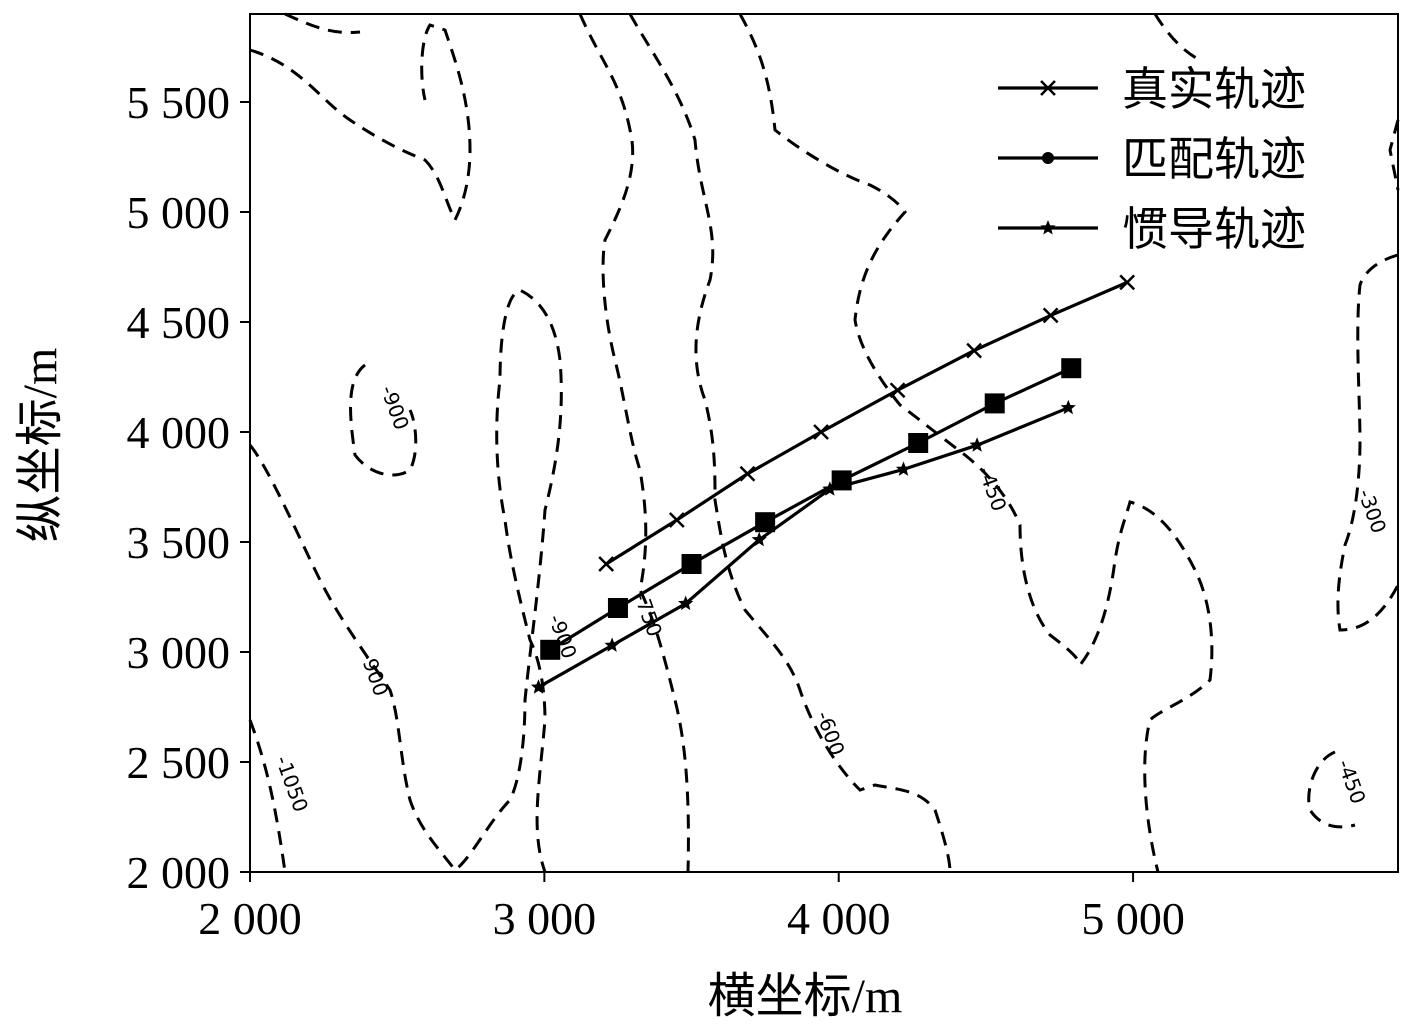  I want to click on legend-label: 匹配轨迹, so click(1214, 159).